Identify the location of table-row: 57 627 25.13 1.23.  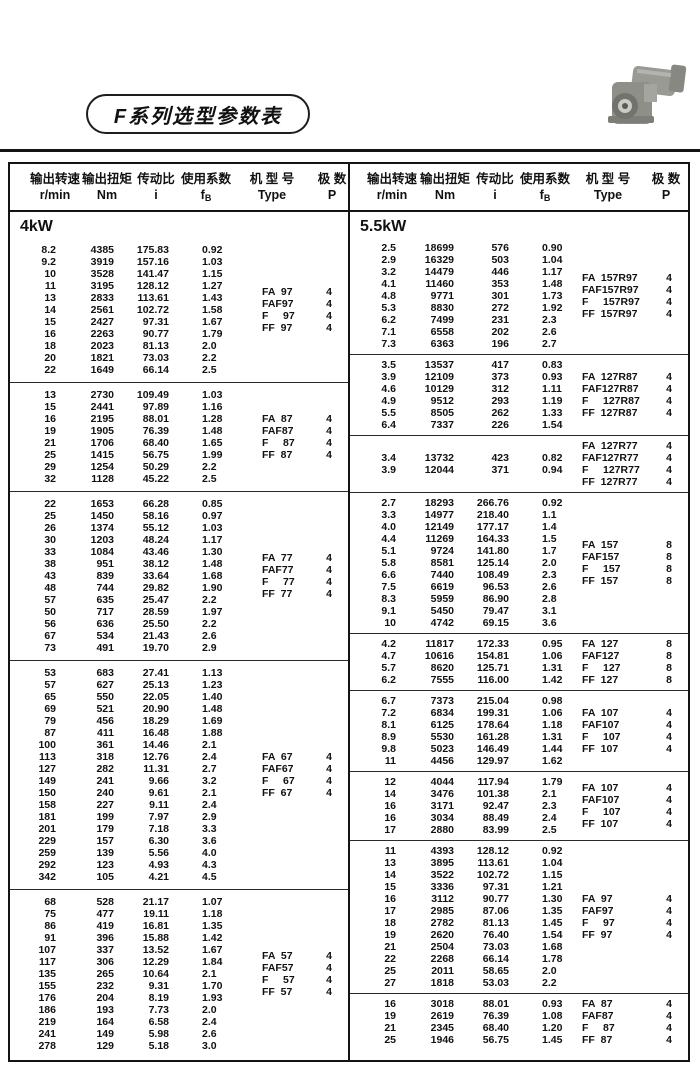
(126, 685).